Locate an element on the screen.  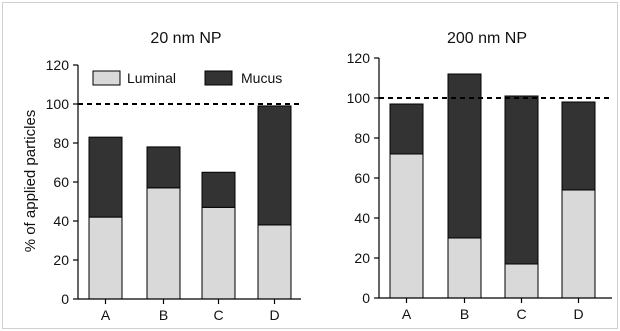
chart-title-1: 20 nm NP is located at coordinates (185, 38).